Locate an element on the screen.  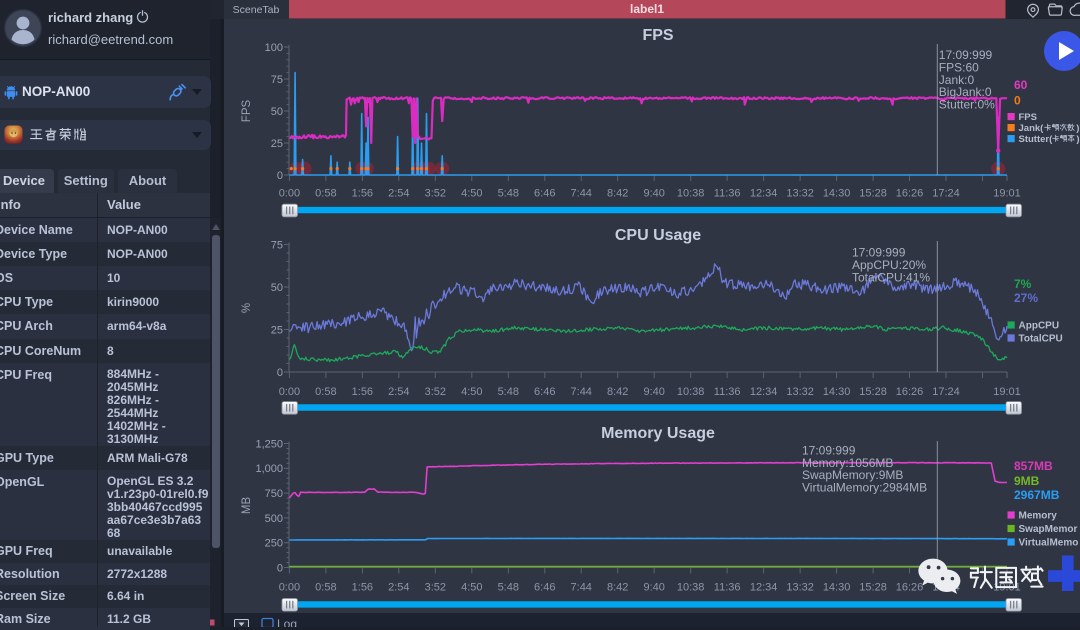
svg-text: 857MB is located at coordinates (1033, 466).